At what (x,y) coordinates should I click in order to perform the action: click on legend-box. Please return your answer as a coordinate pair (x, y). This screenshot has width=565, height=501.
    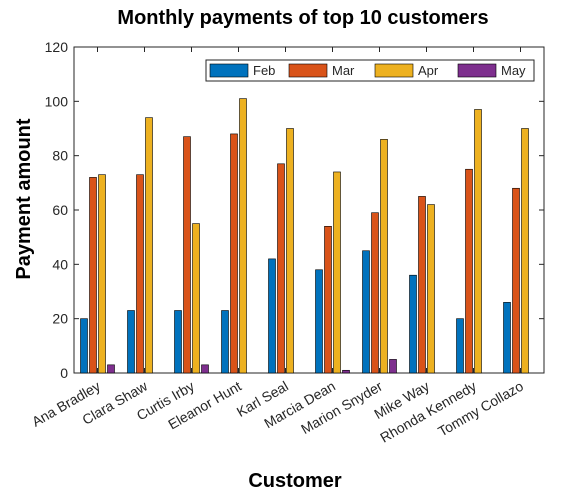
    Looking at the image, I should click on (370, 70).